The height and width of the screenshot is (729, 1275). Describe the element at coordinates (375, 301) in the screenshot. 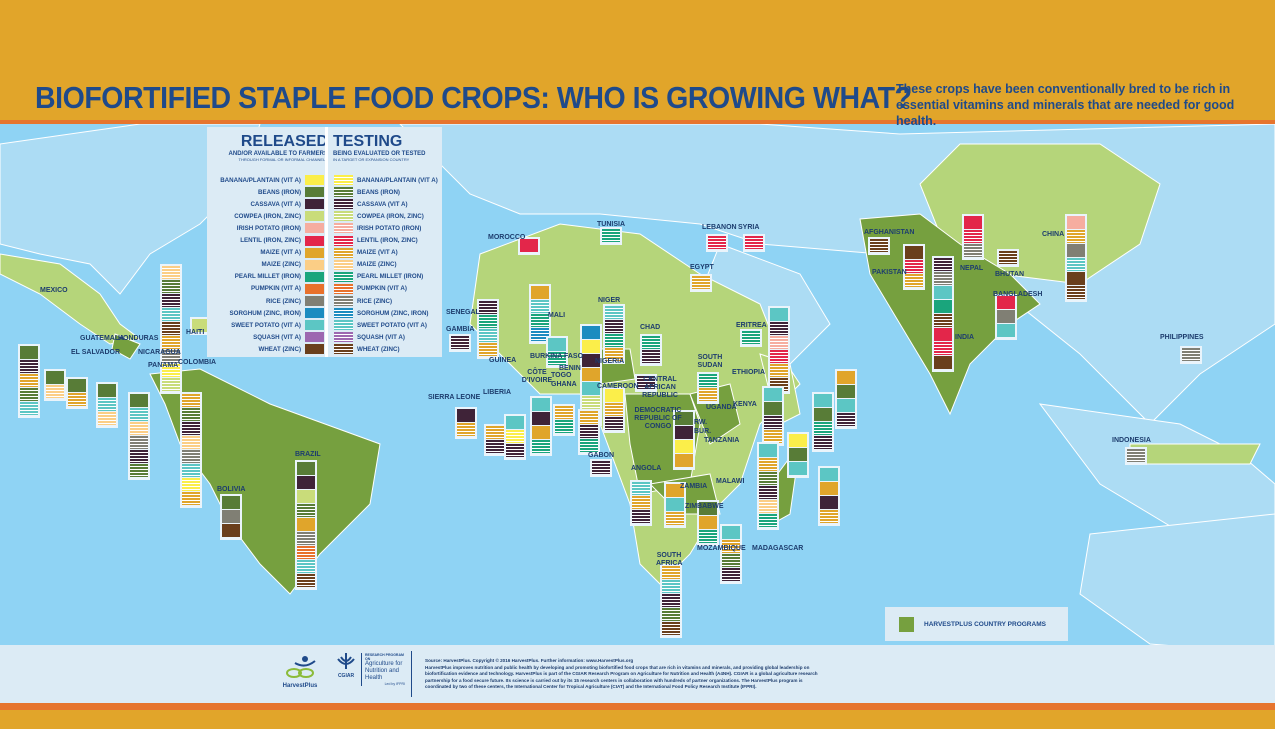

I see `legend-label: RICE (ZINC)` at that location.